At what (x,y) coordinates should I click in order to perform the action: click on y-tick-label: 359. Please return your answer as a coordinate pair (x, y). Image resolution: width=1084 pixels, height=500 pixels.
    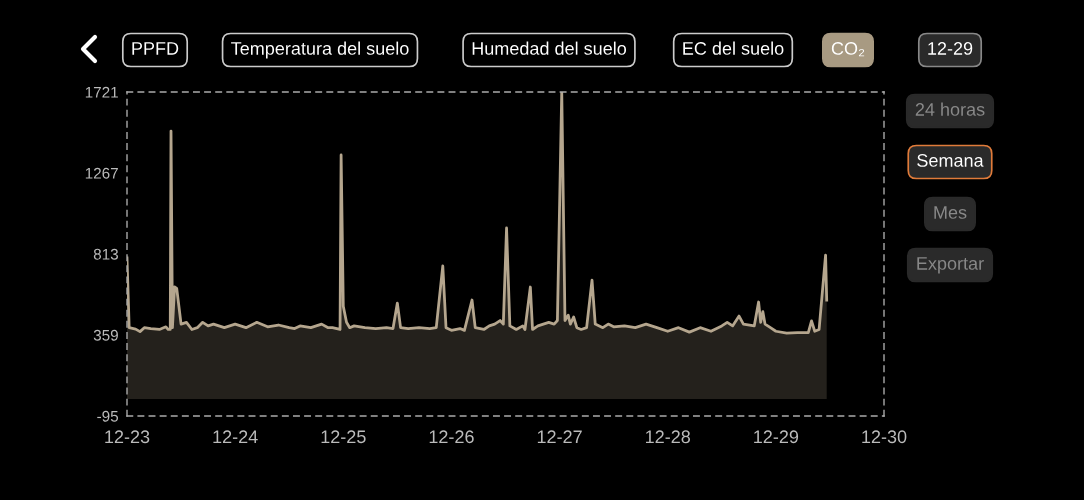
    Looking at the image, I should click on (105, 335).